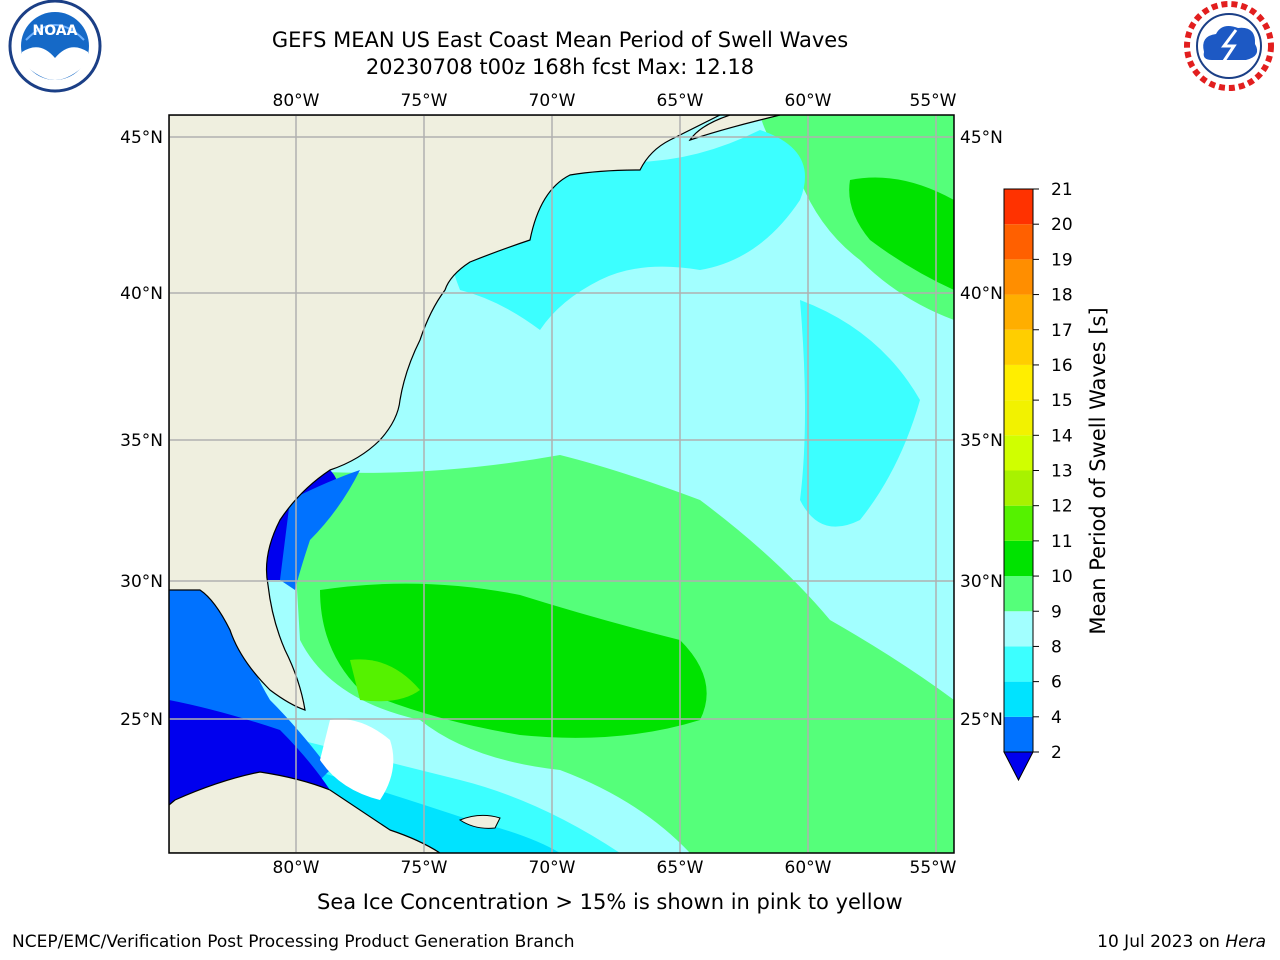 The image size is (1280, 960). What do you see at coordinates (424, 101) in the screenshot?
I see `lon-tick-top-75: 75°W` at bounding box center [424, 101].